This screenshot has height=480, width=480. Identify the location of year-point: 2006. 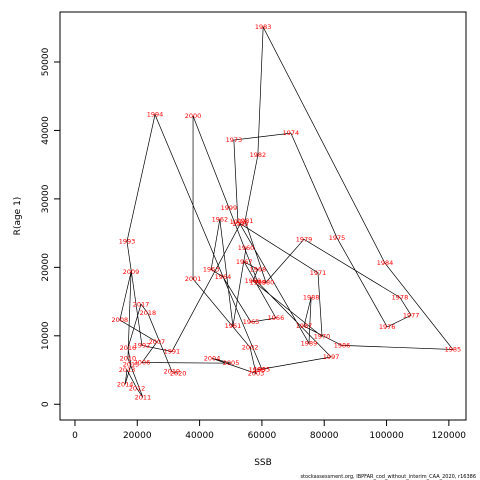
(142, 362).